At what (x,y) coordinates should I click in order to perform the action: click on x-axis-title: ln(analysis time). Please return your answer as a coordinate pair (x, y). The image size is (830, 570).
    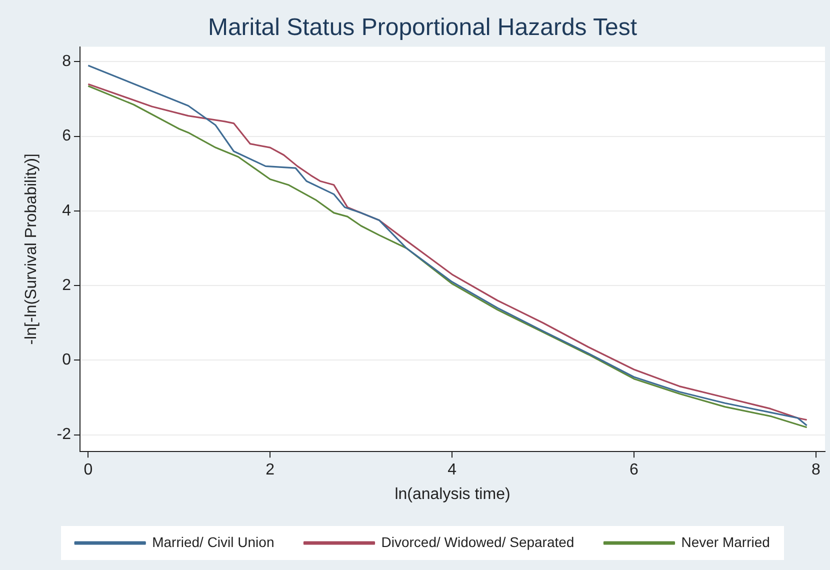
    Looking at the image, I should click on (452, 494).